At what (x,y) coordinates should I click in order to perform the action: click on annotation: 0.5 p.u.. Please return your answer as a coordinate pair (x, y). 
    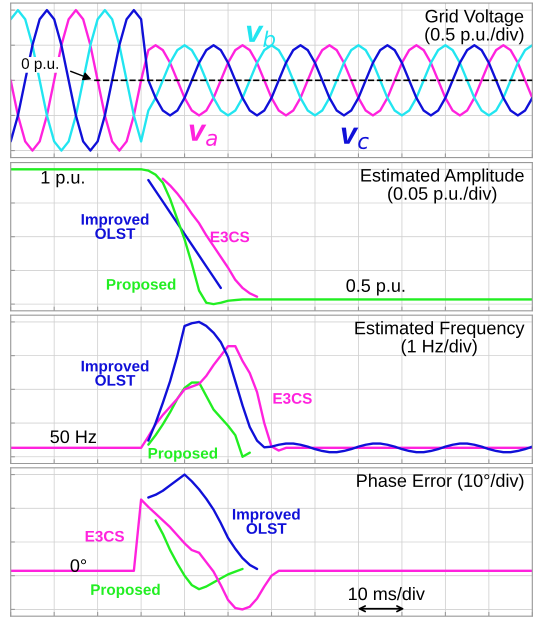
    Looking at the image, I should click on (375, 287).